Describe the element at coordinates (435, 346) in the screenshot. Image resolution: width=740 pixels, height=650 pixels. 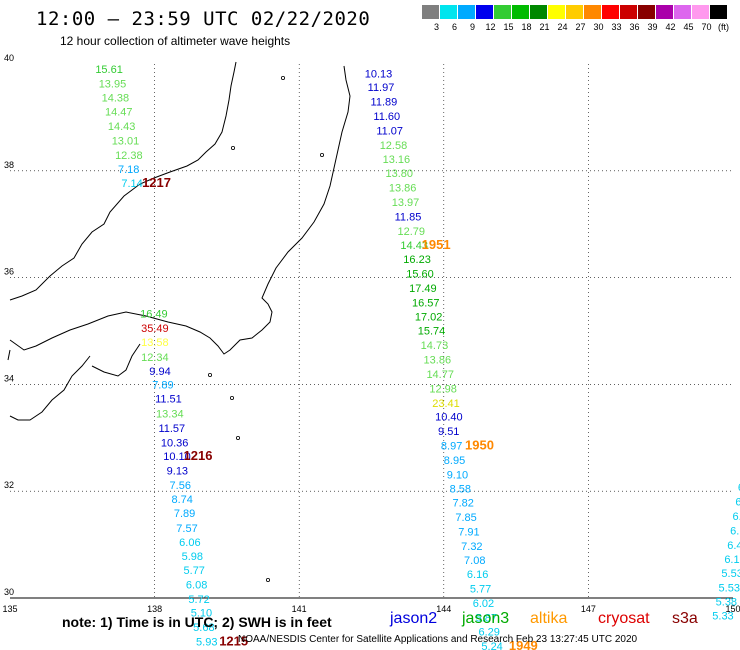
I see `wave-height-value: 14.73` at that location.